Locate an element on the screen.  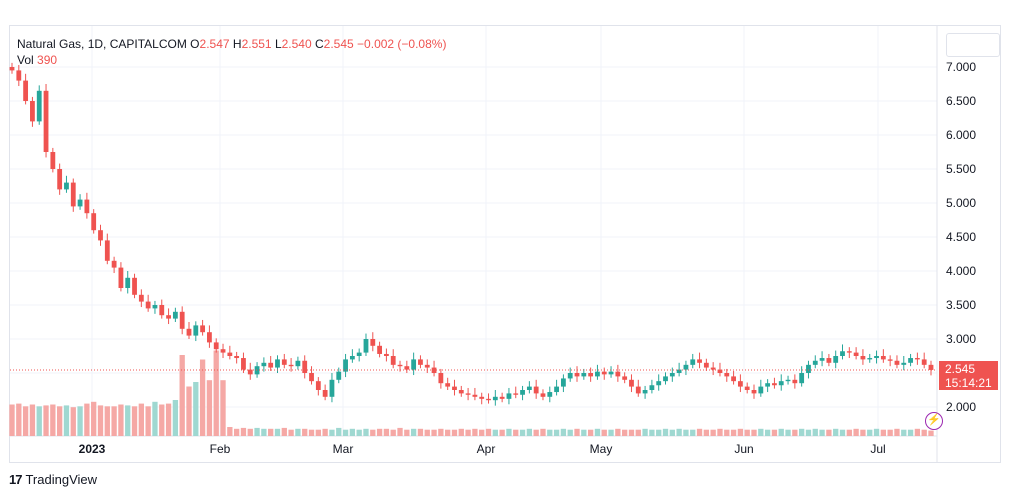
symbol-title: Natural Gas, 1D, CAPITALCOM is located at coordinates (102, 44).